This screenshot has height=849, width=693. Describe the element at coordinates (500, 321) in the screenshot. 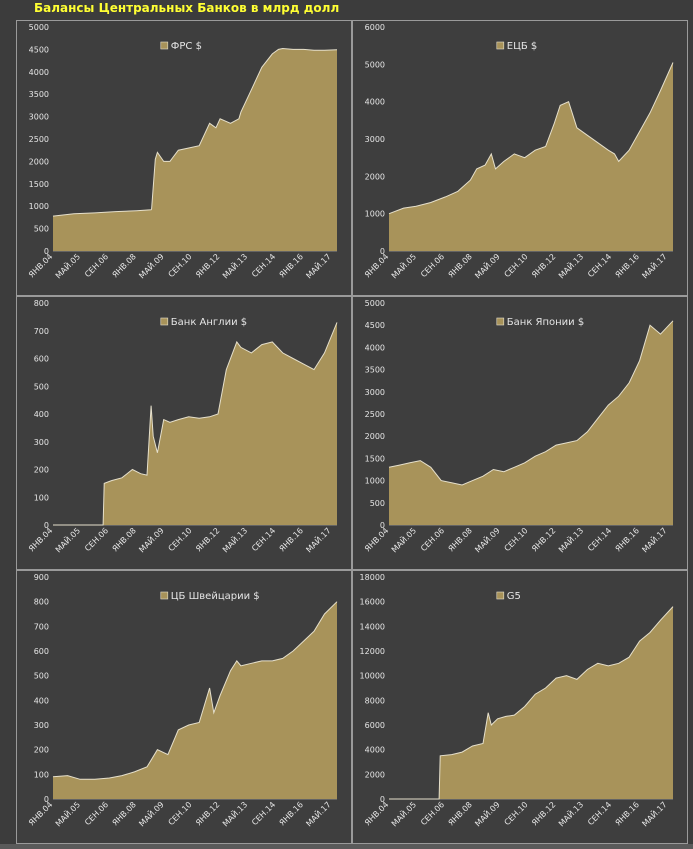

I see `legend-swatch` at that location.